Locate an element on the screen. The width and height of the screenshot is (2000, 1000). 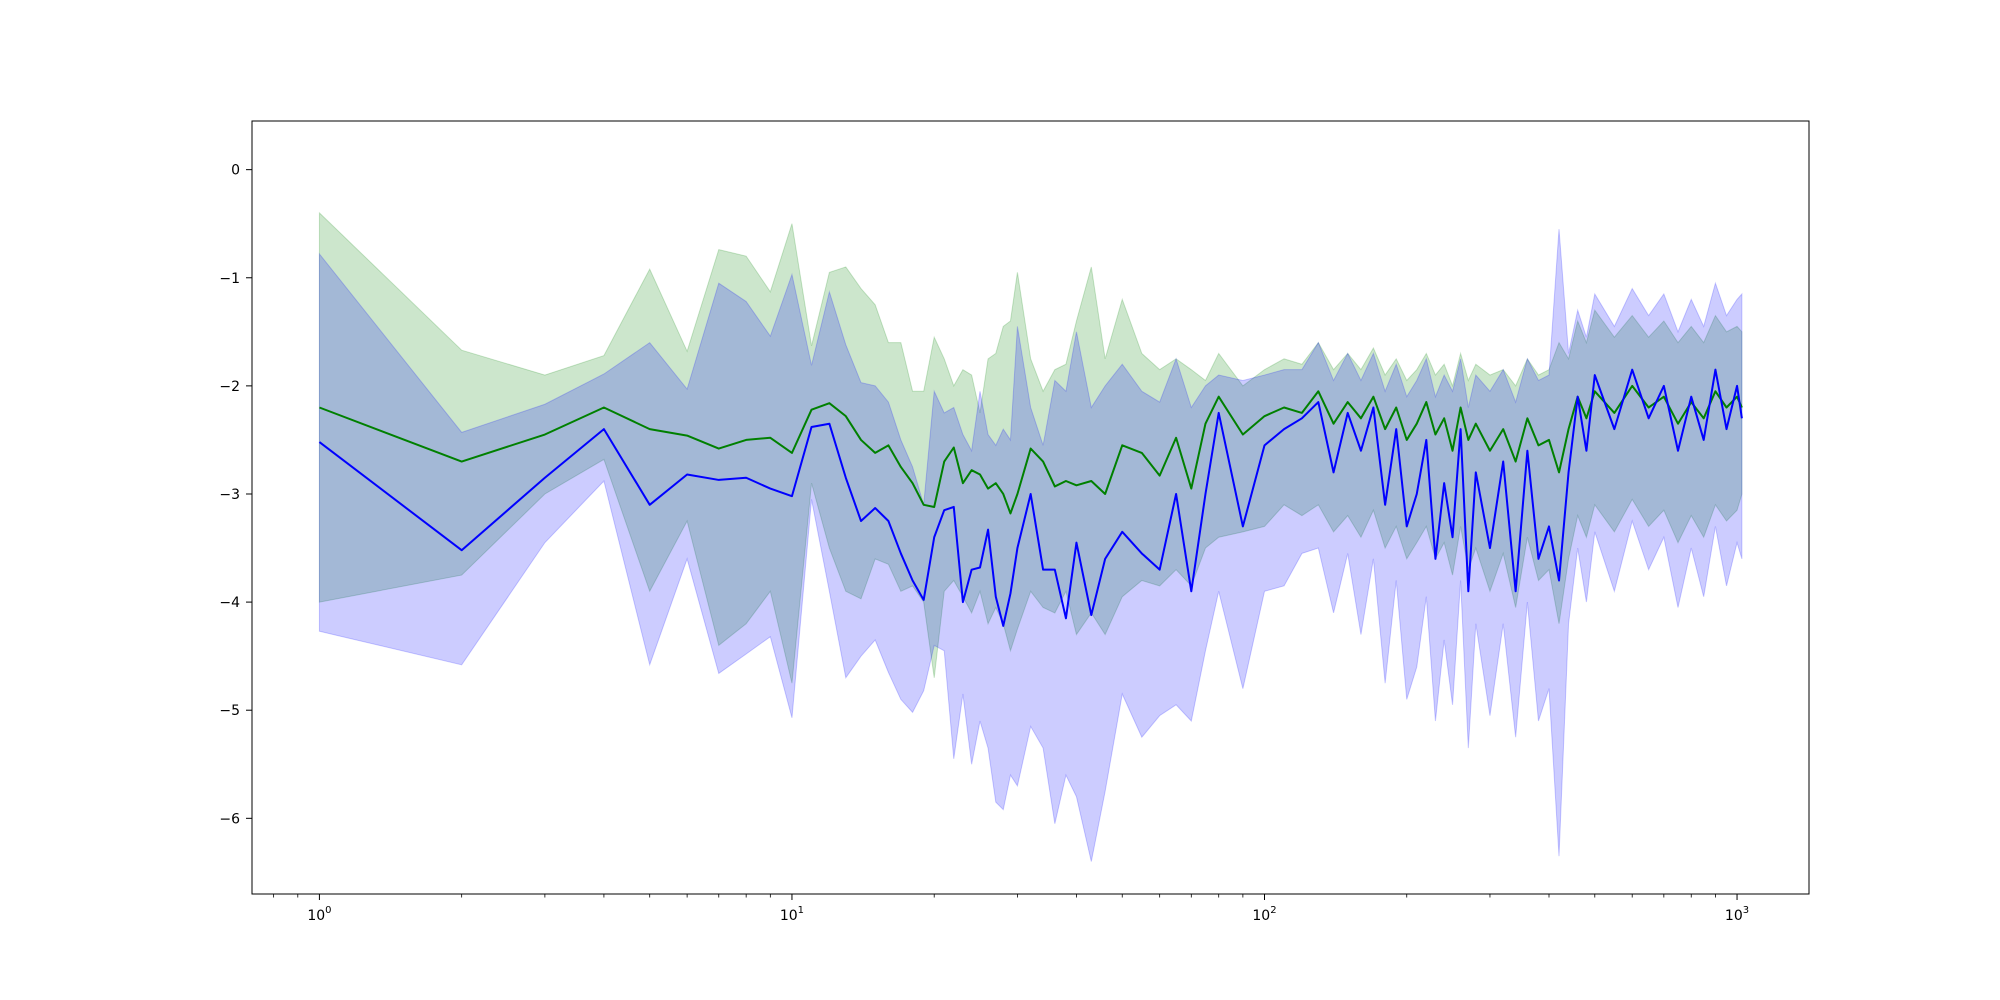
series-0-line is located at coordinates (1031, 449).